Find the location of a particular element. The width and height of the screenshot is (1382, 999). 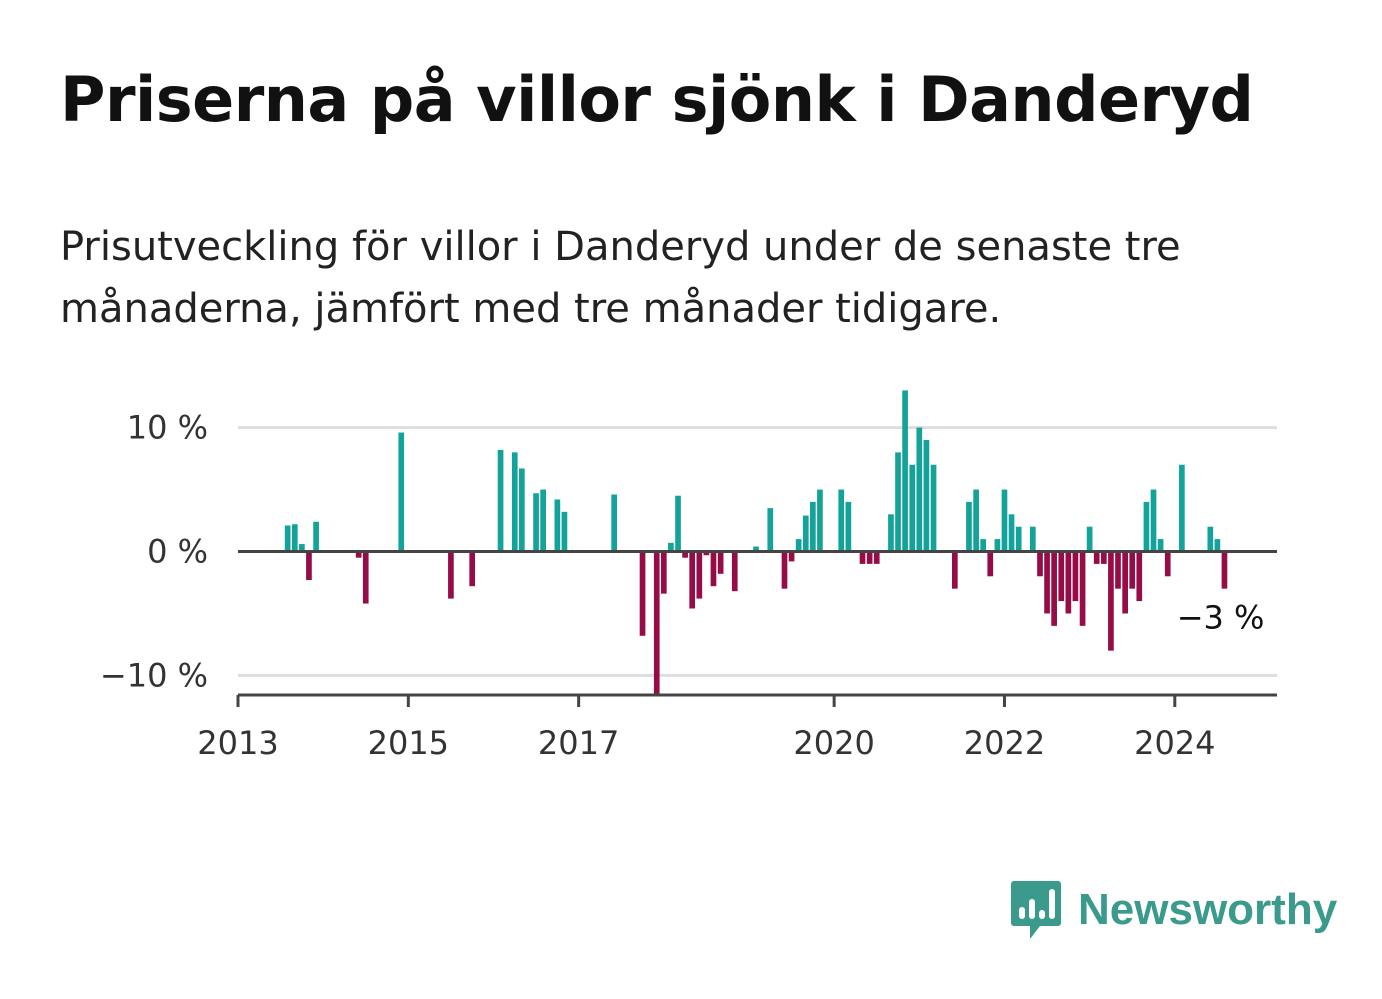

x-tick-label: 2013 is located at coordinates (237, 743).